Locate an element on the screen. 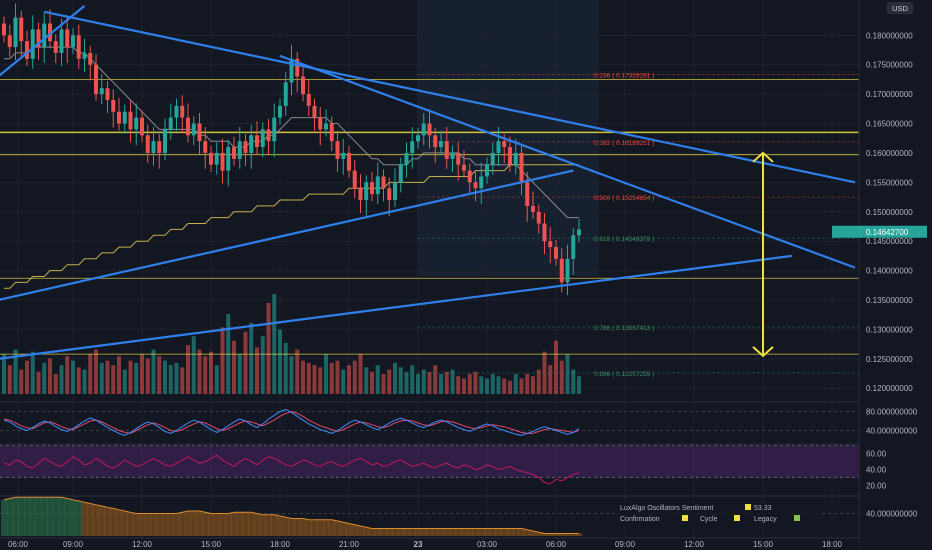 This screenshot has width=932, height=550. currency-label: USD is located at coordinates (900, 8).